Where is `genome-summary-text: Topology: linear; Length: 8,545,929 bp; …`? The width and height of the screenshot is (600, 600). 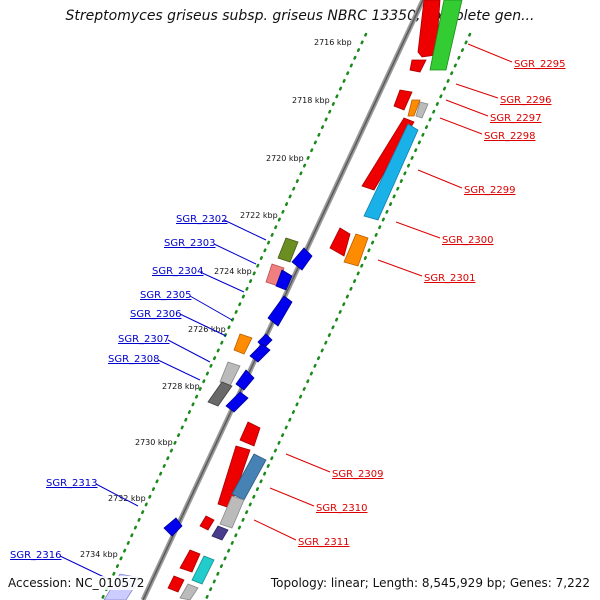 genome-summary-text: Topology: linear; Length: 8,545,929 bp; … is located at coordinates (430, 583).